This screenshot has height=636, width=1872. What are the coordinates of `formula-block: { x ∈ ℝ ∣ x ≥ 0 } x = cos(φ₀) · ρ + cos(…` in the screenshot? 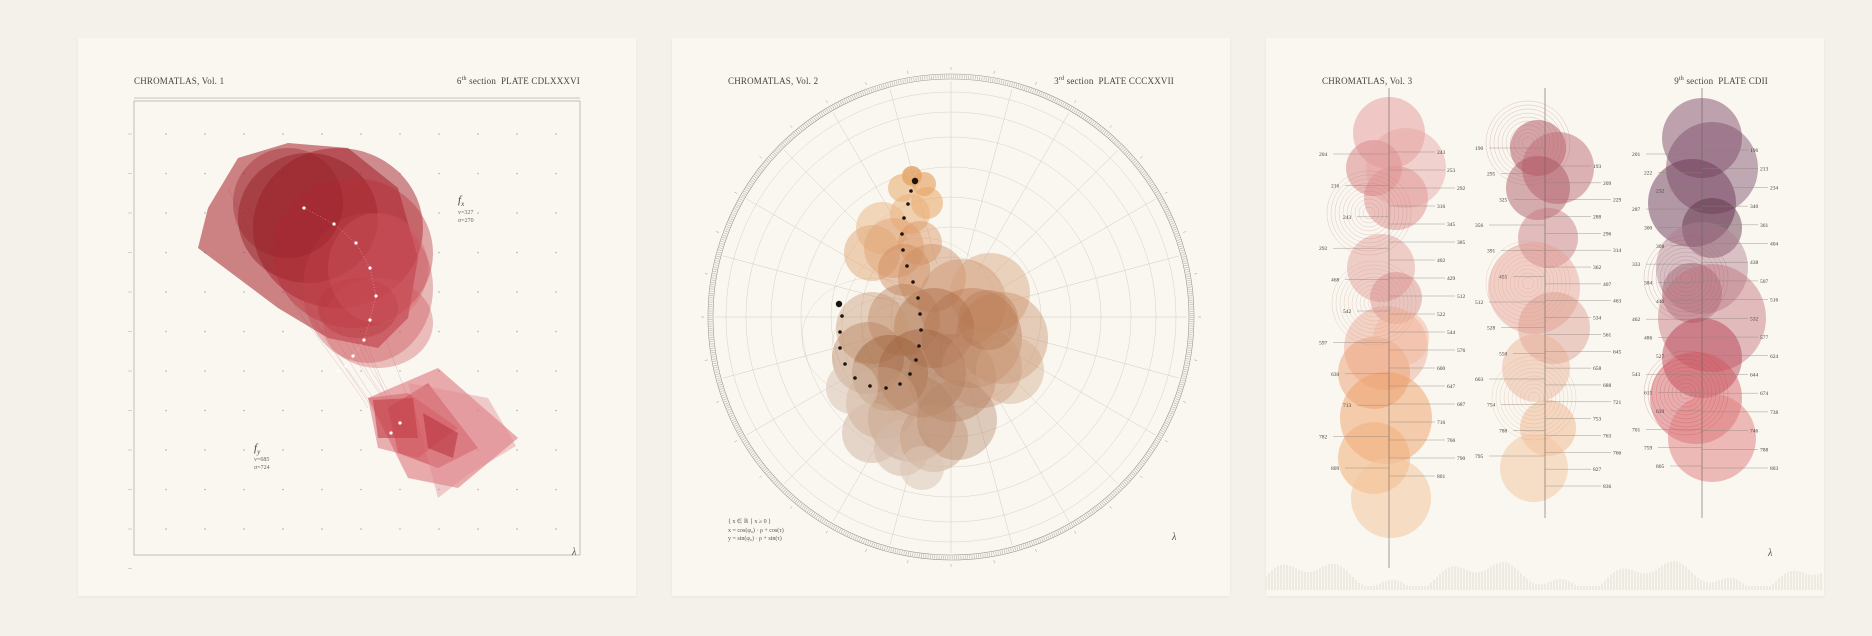 It's located at (756, 530).